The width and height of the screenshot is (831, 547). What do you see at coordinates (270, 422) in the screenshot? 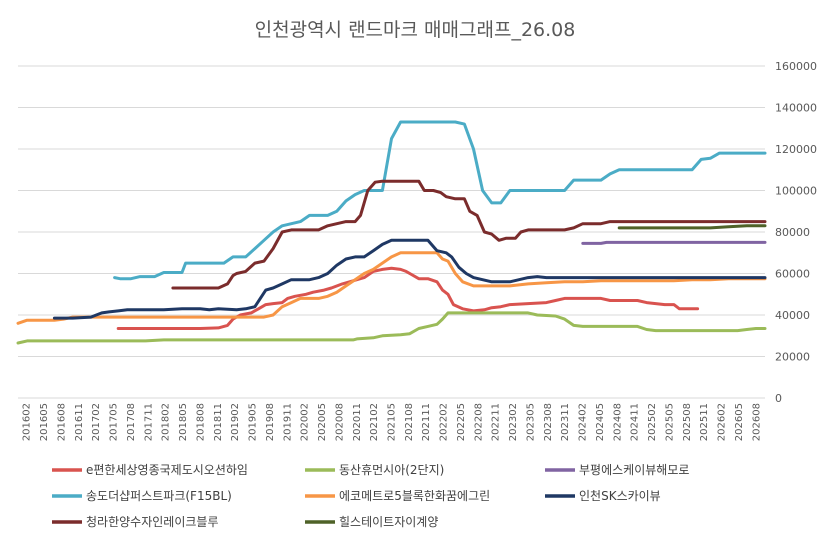
I see `x-tick-label: 201908` at bounding box center [270, 422].